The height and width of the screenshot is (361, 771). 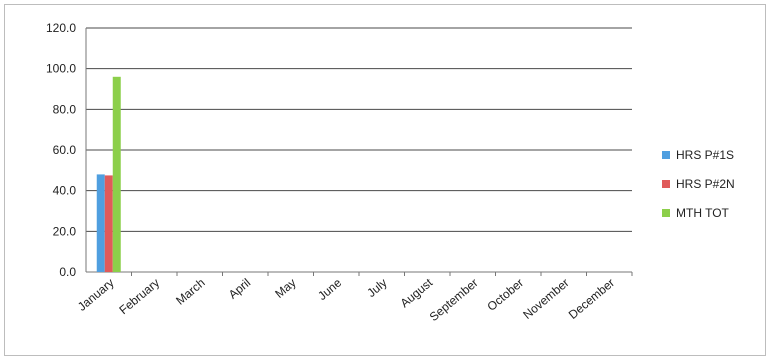 I want to click on x-tick-label: March, so click(x=190, y=292).